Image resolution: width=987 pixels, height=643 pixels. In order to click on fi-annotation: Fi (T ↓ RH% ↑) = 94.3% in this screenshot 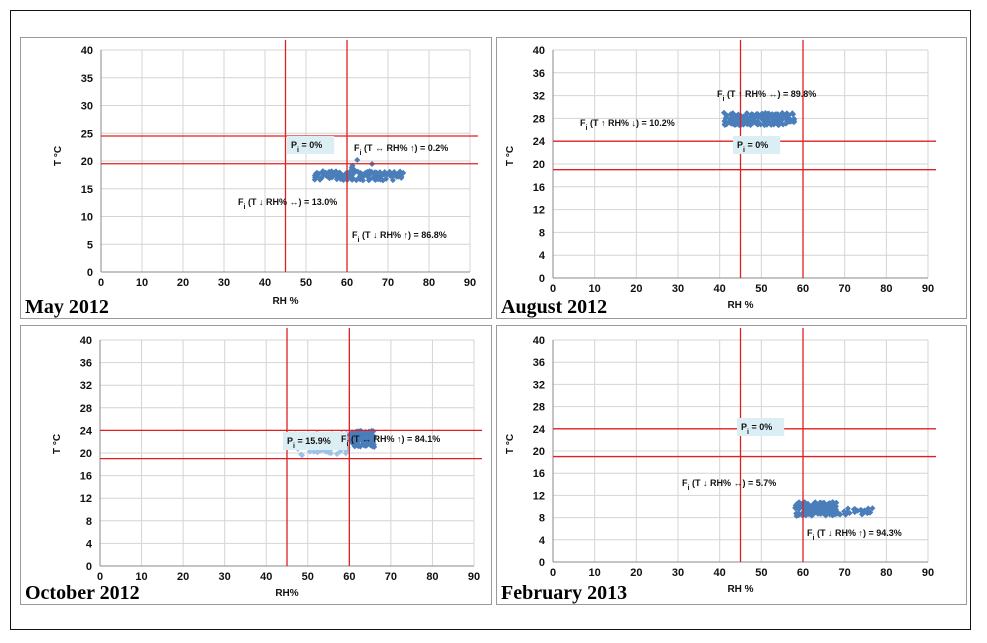, I will do `click(854, 535)`.